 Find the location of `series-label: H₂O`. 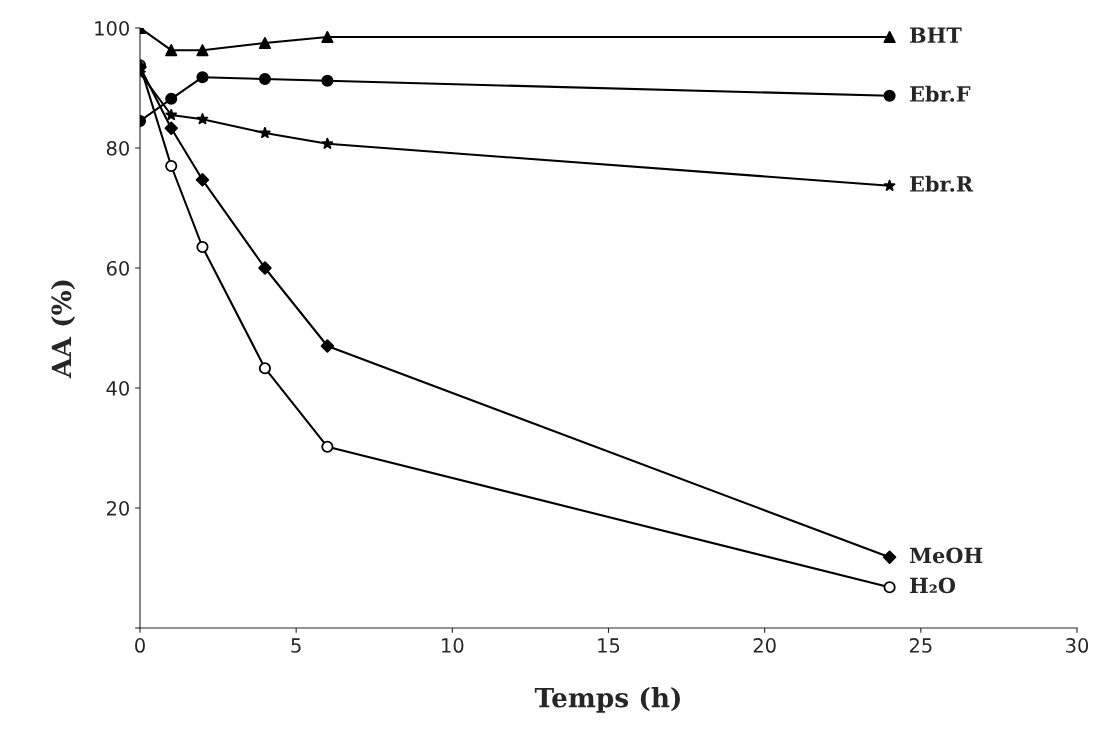

series-label: H₂O is located at coordinates (933, 585).